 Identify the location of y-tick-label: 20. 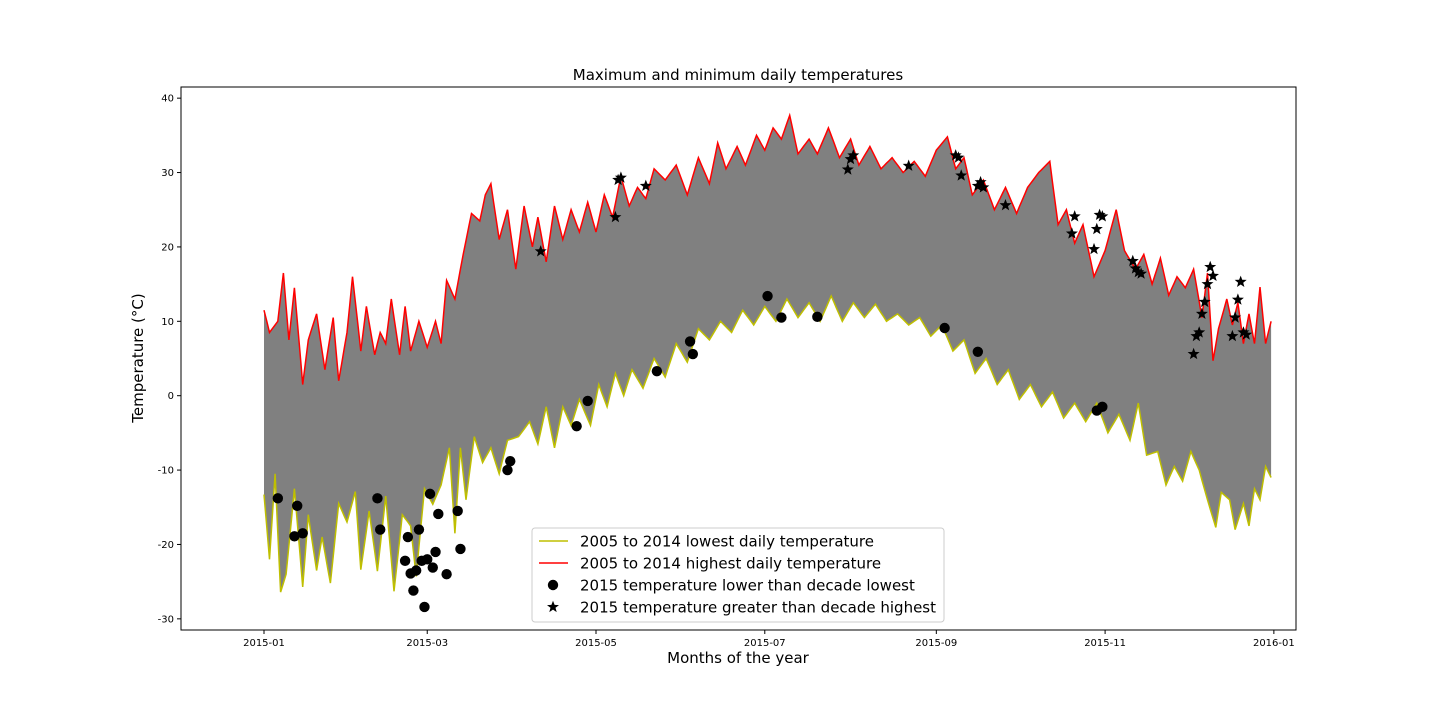
(167, 247).